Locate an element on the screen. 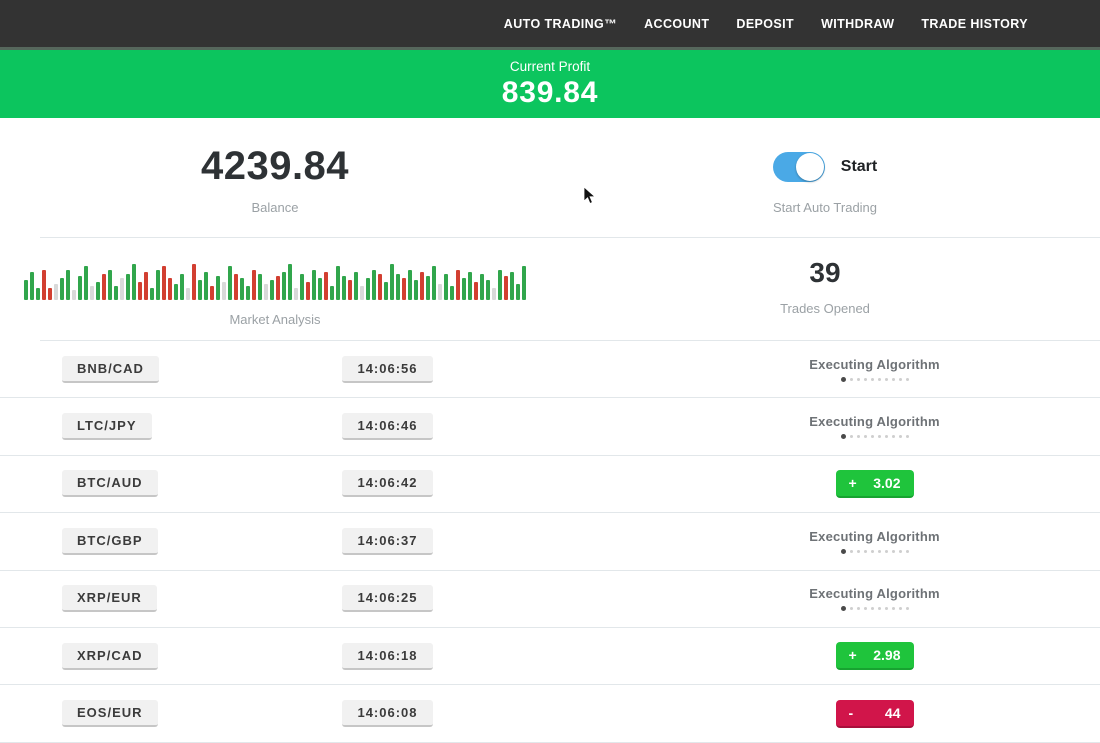  pair-chip: XRP/EUR is located at coordinates (109, 599).